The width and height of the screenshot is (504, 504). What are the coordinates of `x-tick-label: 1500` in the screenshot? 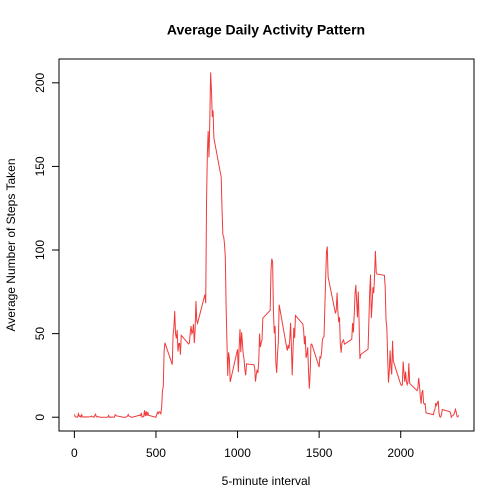 It's located at (319, 453).